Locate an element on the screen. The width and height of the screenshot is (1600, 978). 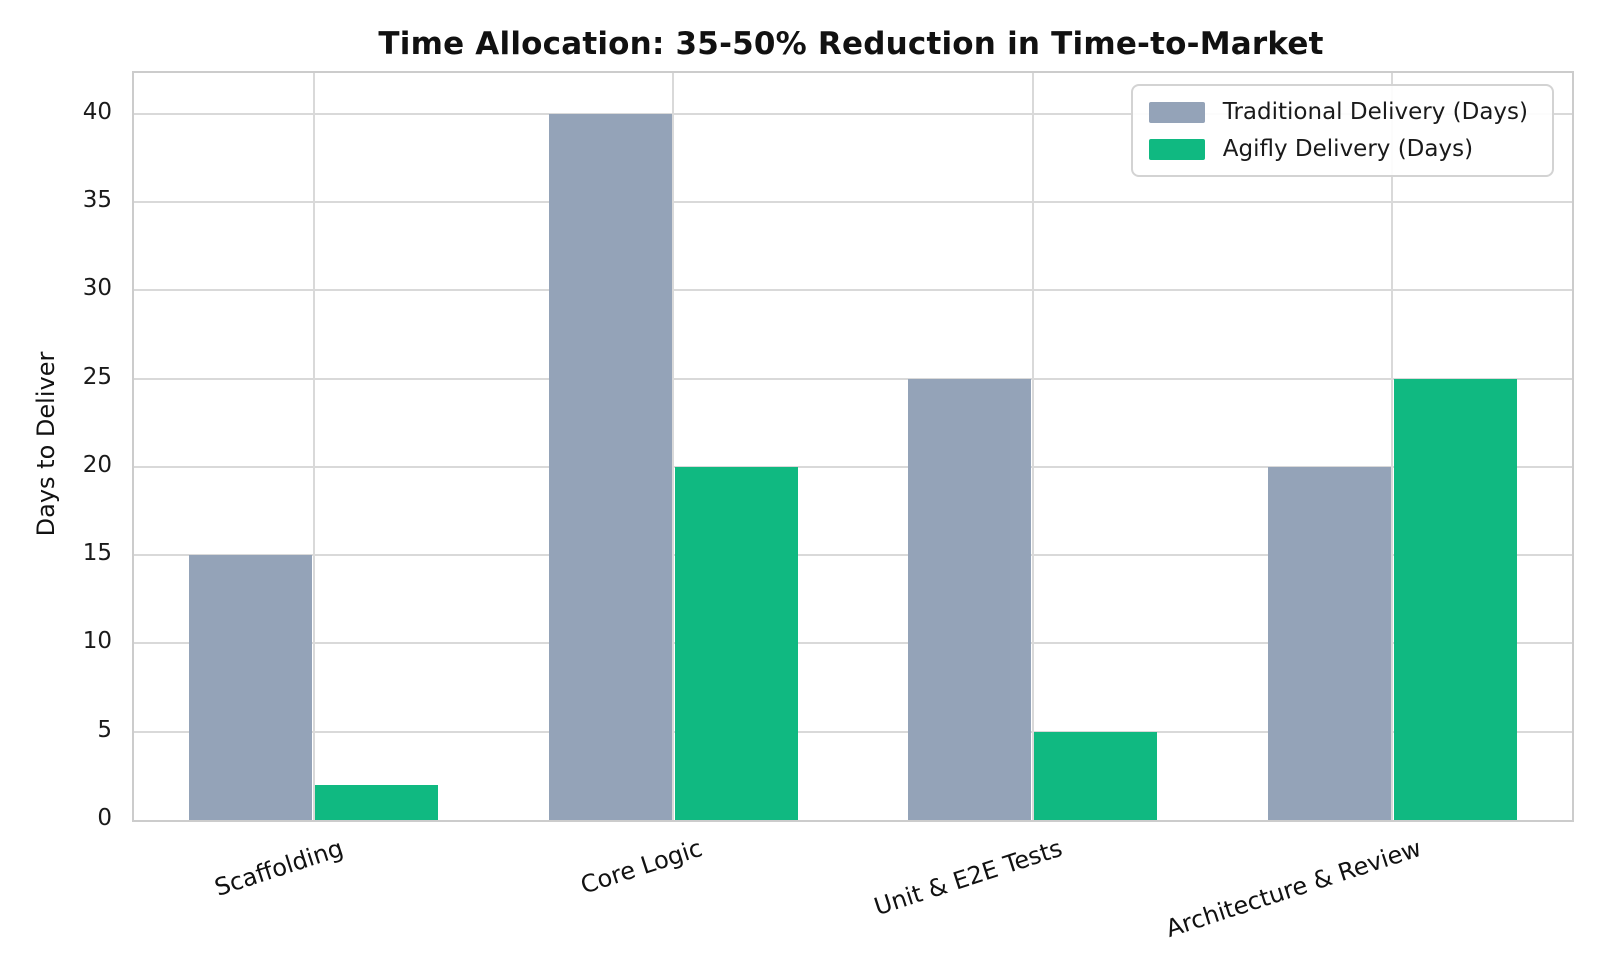
legend-entry-agifly: Agifly Delivery (Days) is located at coordinates (1338, 149).